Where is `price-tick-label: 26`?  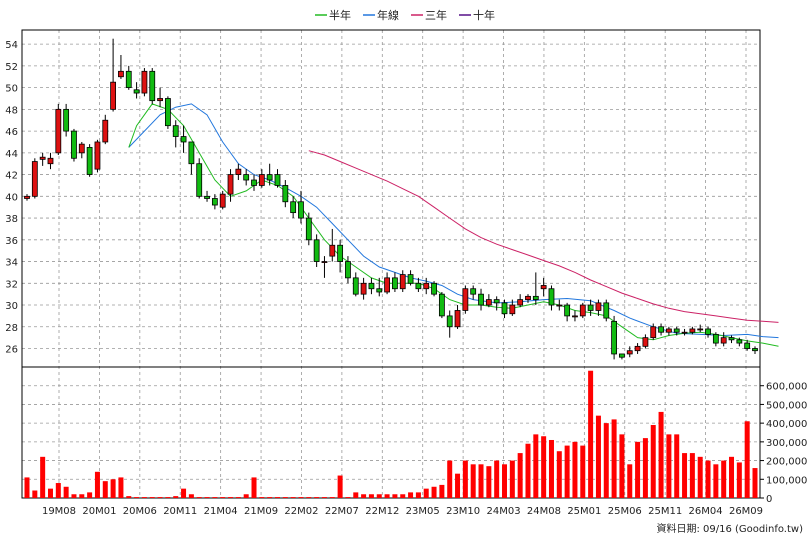 price-tick-label: 26 is located at coordinates (11, 350).